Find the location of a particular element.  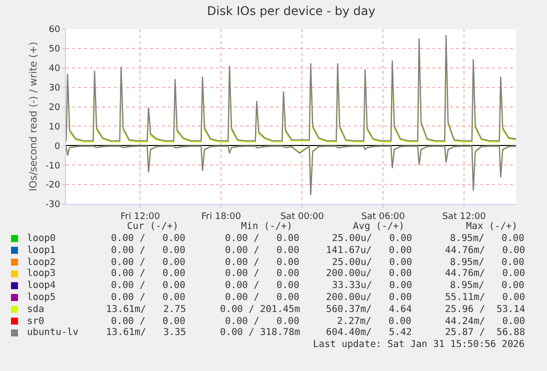

y-axis-title: IOs/second read (-) / write (+) is located at coordinates (34, 117).